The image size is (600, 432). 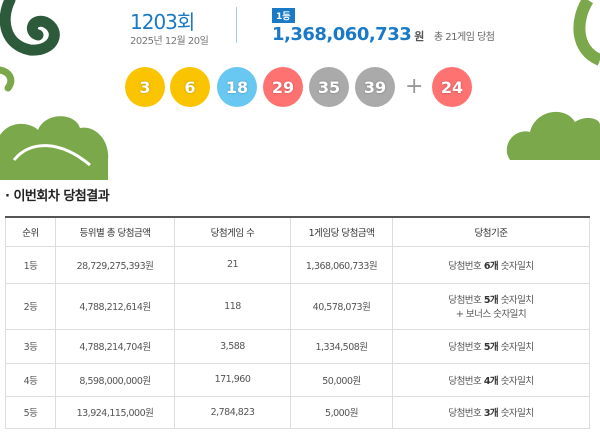 What do you see at coordinates (30, 264) in the screenshot?
I see `rank: 1등` at bounding box center [30, 264].